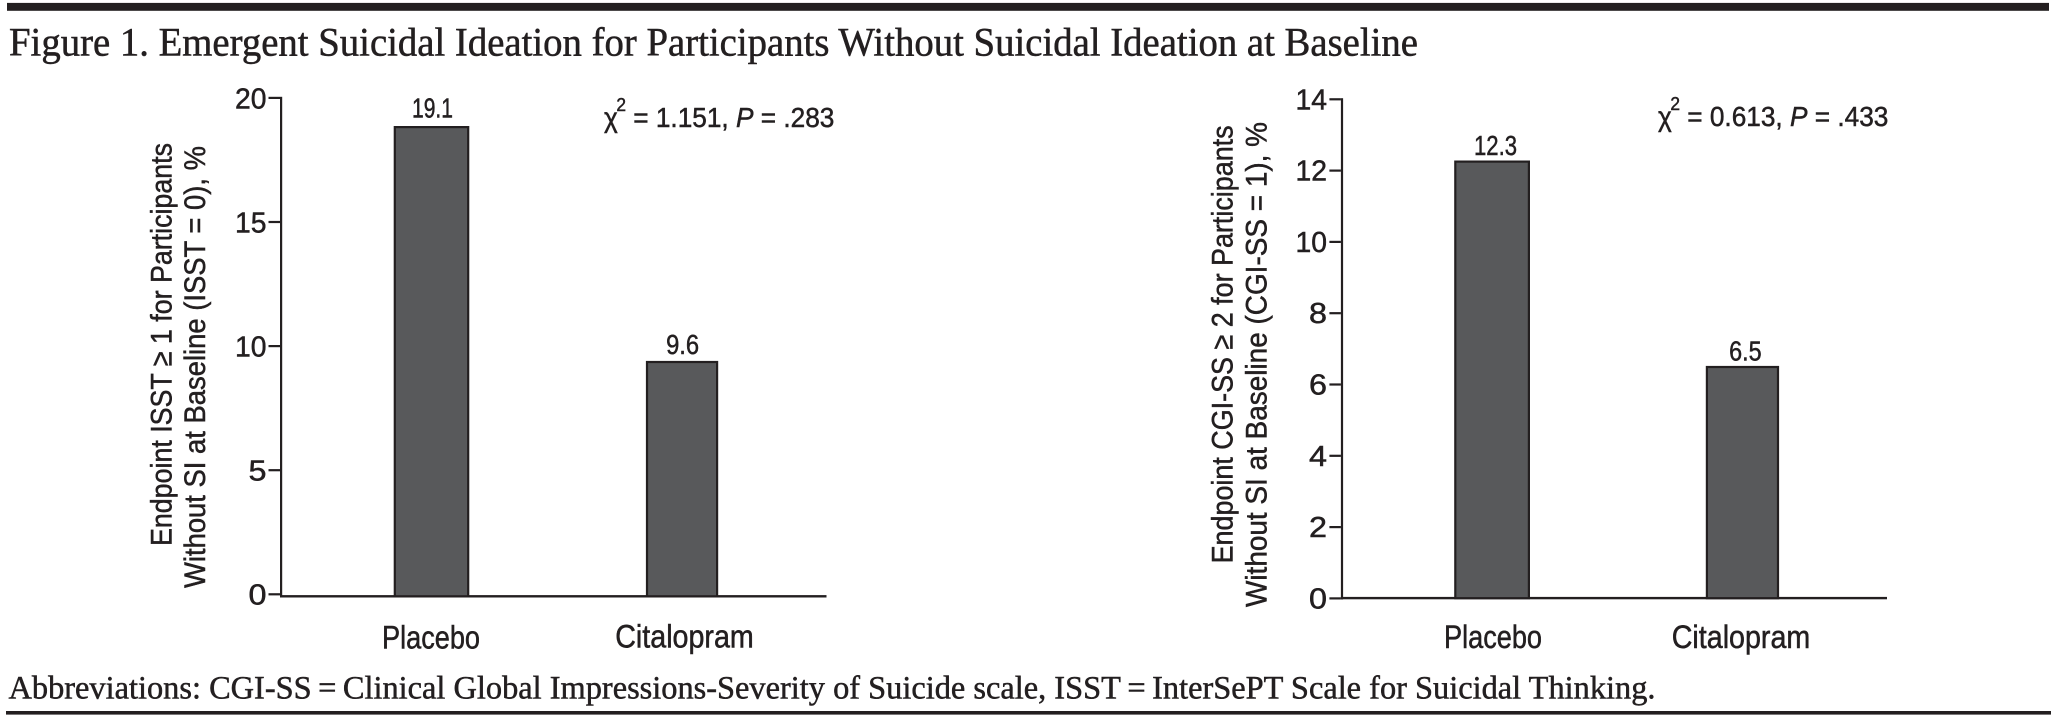  Describe the element at coordinates (195, 367) in the screenshot. I see `svg-text:Without SI at Baseline (ISST =: Without SI at Baseline (ISST = 0), %` at that location.